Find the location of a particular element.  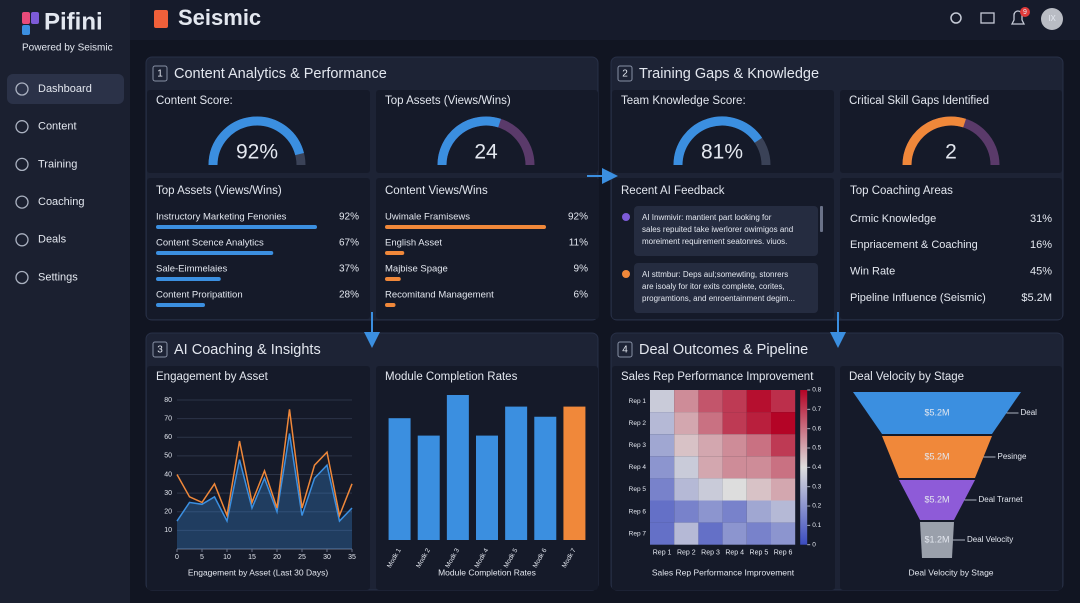

funnel-stage-name: Deal Velocity is located at coordinates (990, 539).